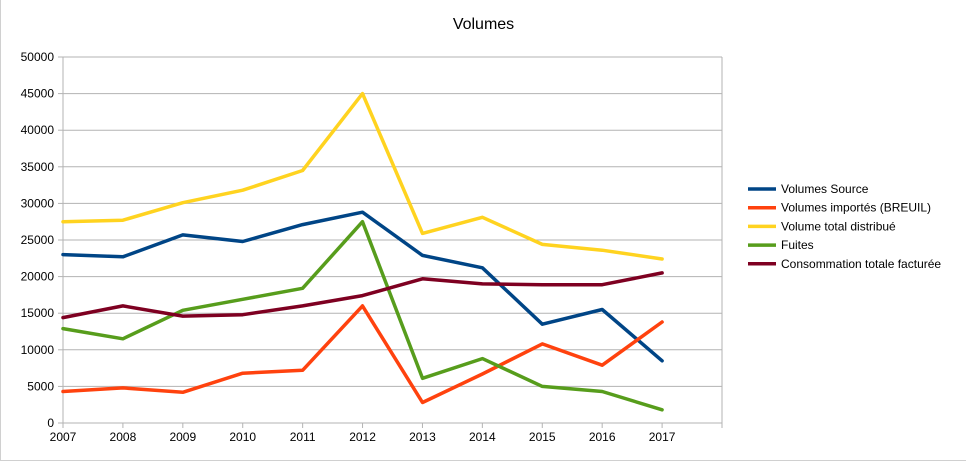 The image size is (967, 462). I want to click on legend-label: Fuites, so click(797, 245).